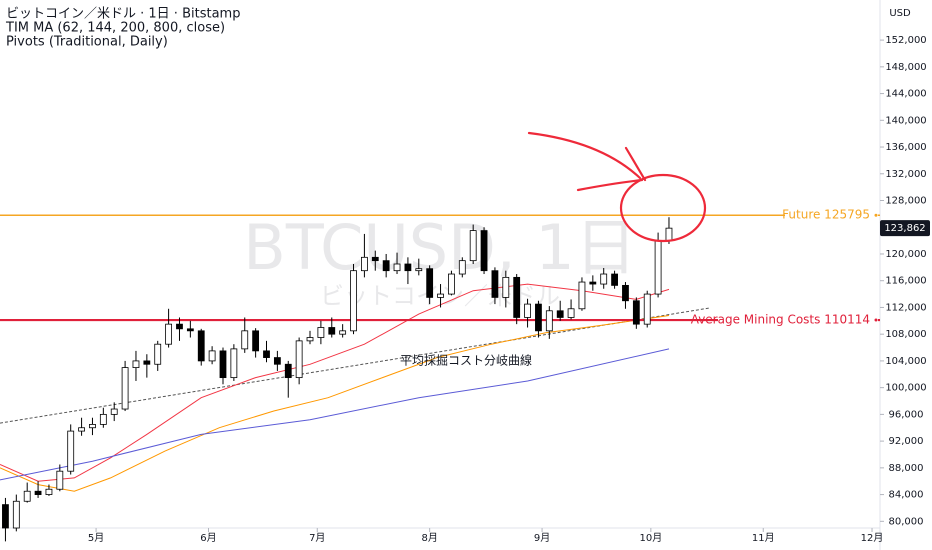 Image resolution: width=932 pixels, height=550 pixels. What do you see at coordinates (826, 215) in the screenshot?
I see `level-label: Future 125795` at bounding box center [826, 215].